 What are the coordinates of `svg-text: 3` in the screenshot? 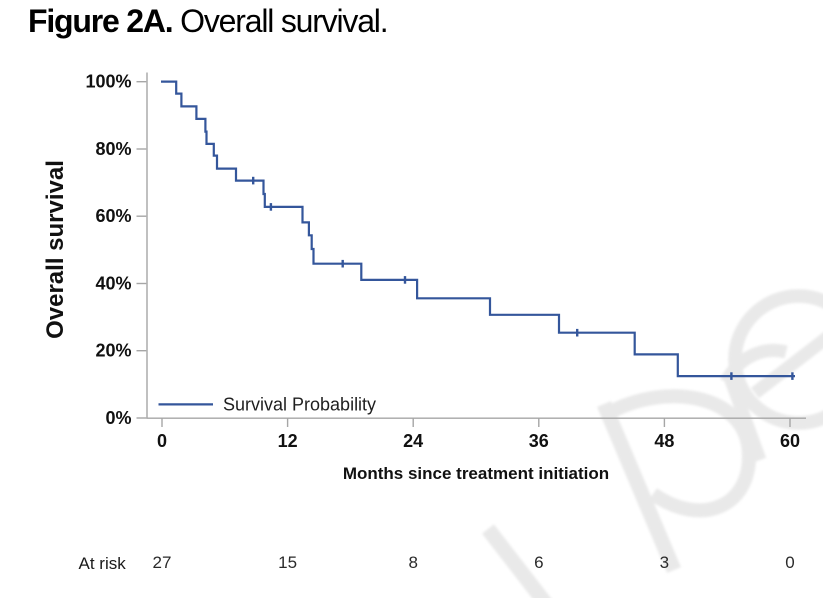 It's located at (664, 562).